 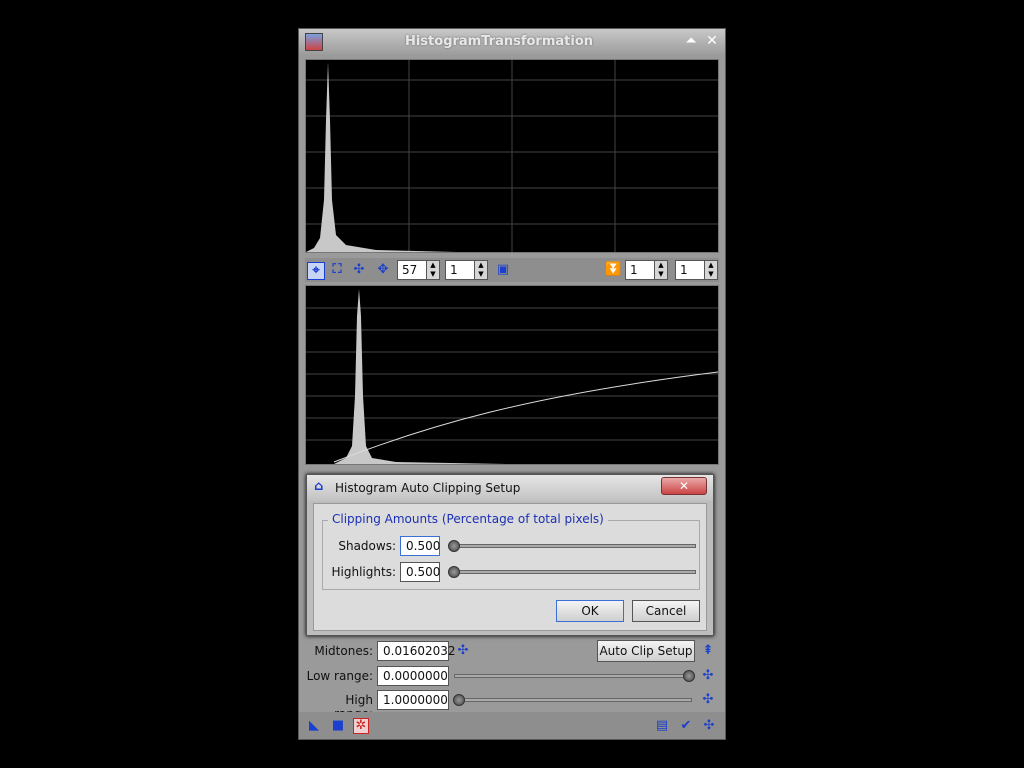 I want to click on output-vertical-zoom-stepper: ▲ ▼, so click(x=711, y=270).